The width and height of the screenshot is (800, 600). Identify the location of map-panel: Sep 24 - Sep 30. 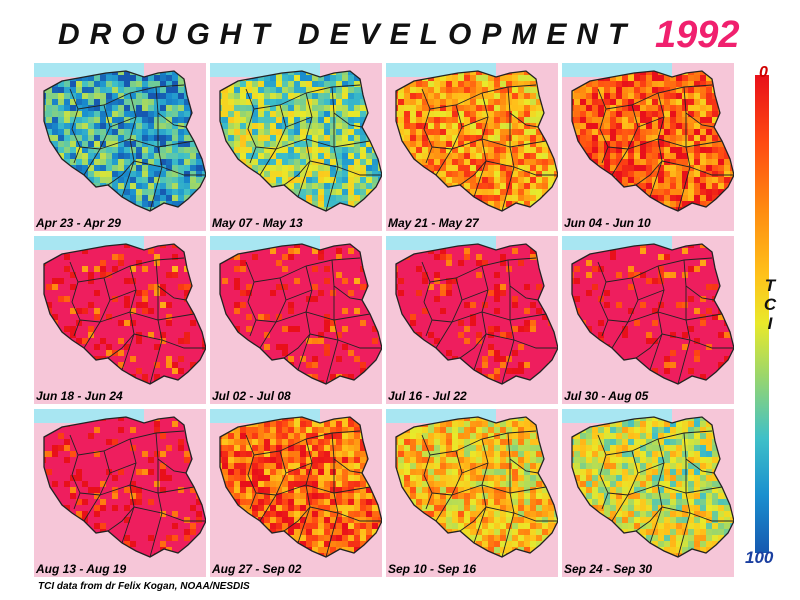
(648, 493).